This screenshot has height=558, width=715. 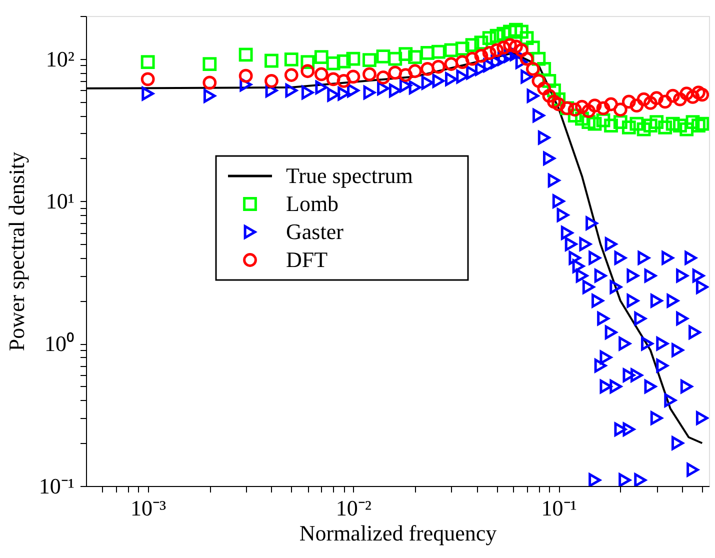 What do you see at coordinates (60, 201) in the screenshot?
I see `y-tick-label: 10¹` at bounding box center [60, 201].